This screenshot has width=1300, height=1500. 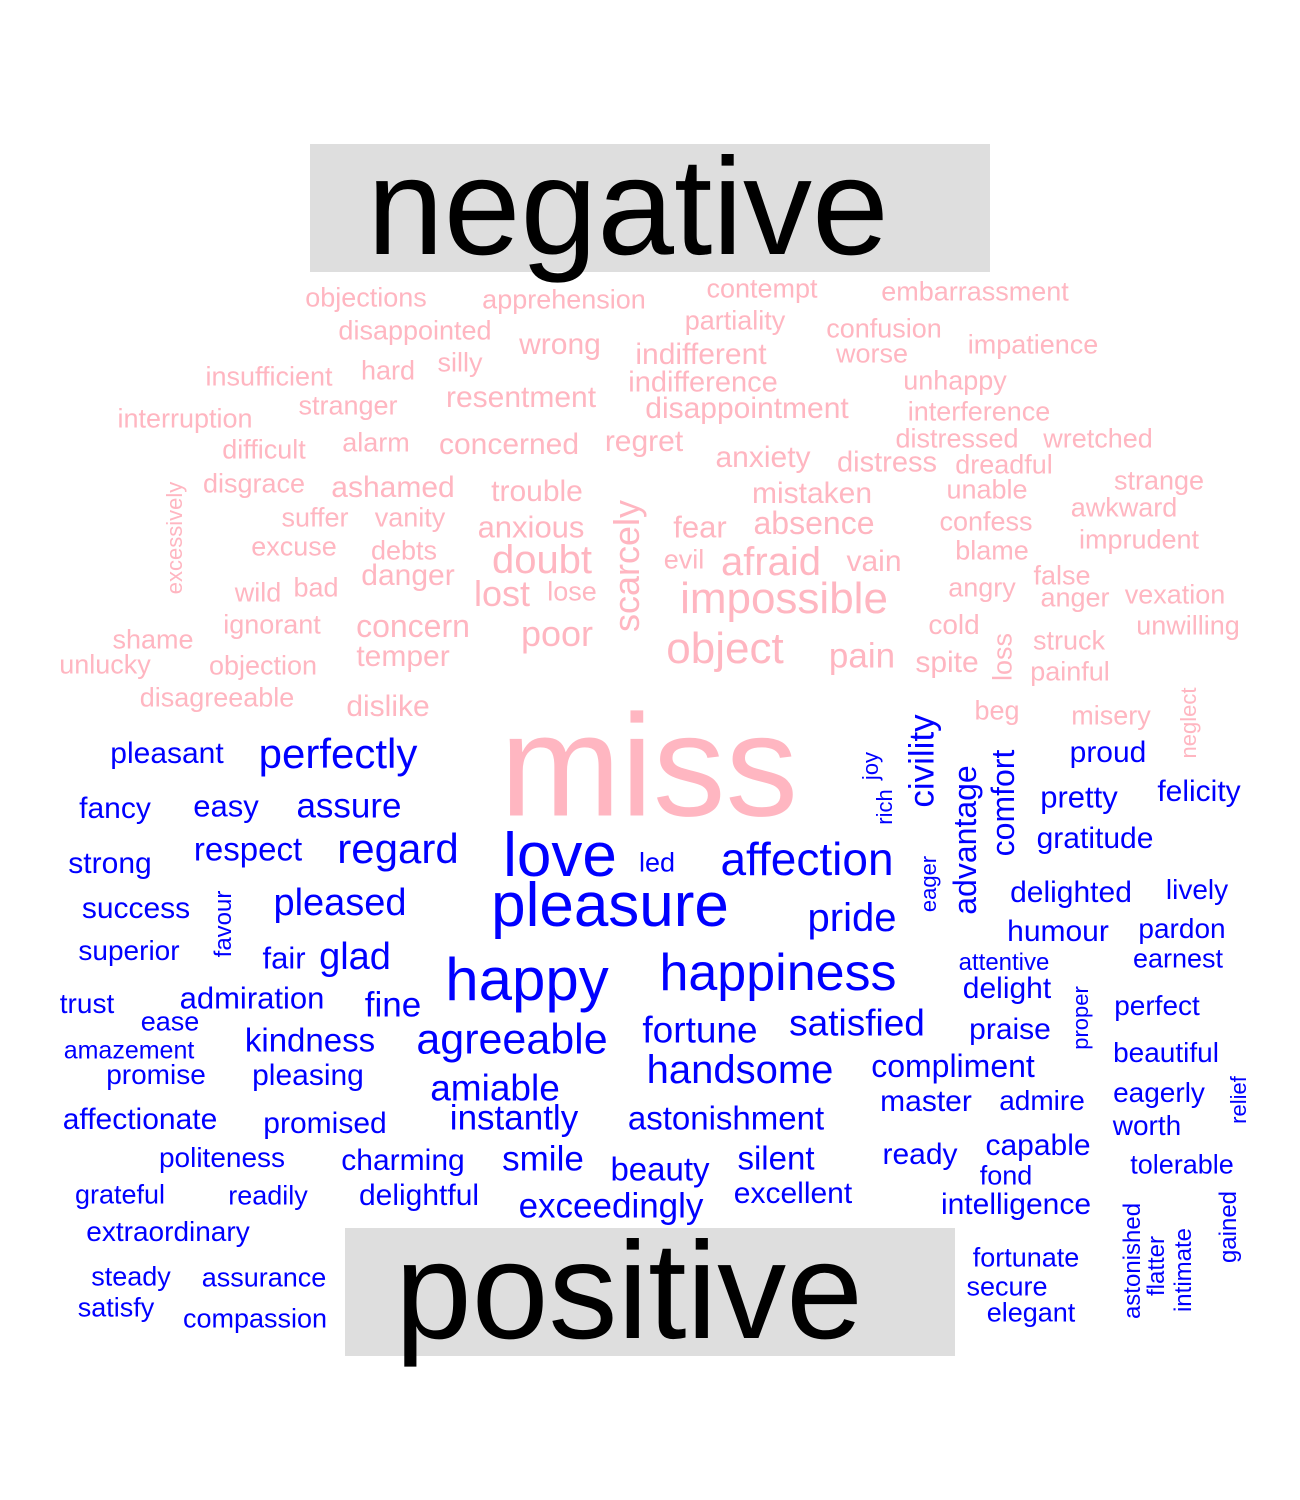 What do you see at coordinates (410, 517) in the screenshot?
I see `negative-word-vanity: vanity` at bounding box center [410, 517].